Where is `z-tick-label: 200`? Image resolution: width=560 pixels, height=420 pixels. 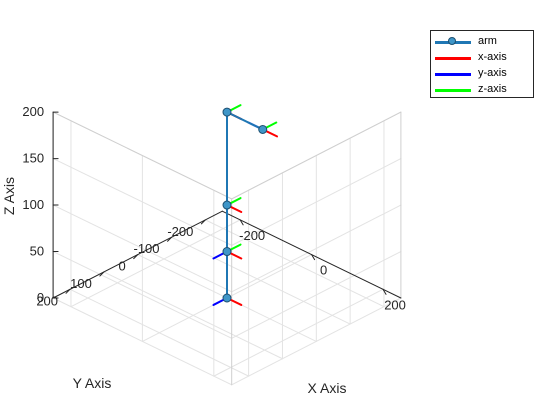 z-tick-label: 200 is located at coordinates (33, 111).